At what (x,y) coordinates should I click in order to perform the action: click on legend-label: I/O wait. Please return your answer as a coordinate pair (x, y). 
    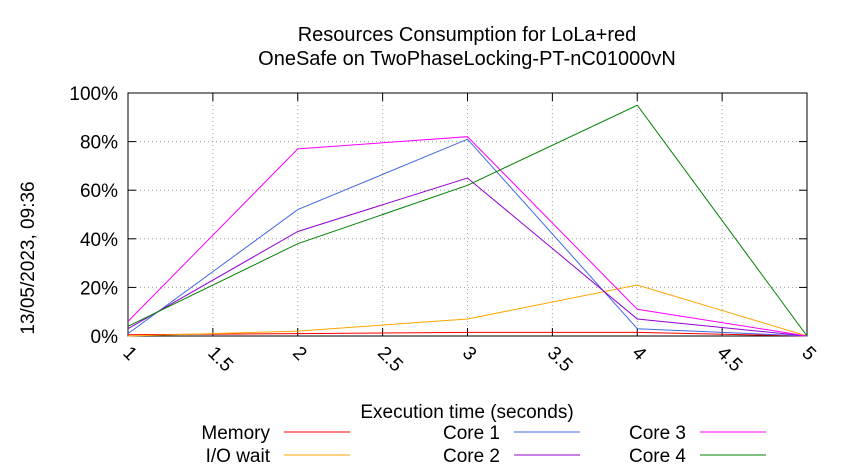
    Looking at the image, I should click on (238, 456).